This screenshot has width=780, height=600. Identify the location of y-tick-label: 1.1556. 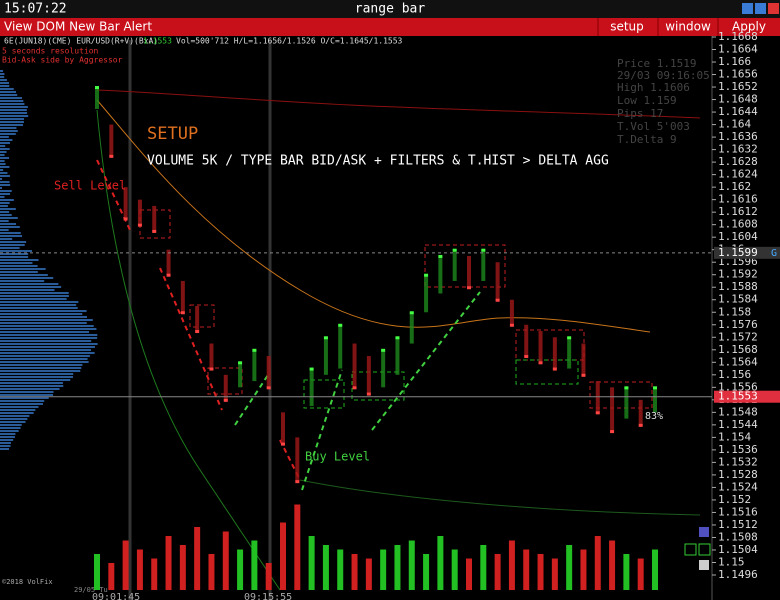
(738, 386).